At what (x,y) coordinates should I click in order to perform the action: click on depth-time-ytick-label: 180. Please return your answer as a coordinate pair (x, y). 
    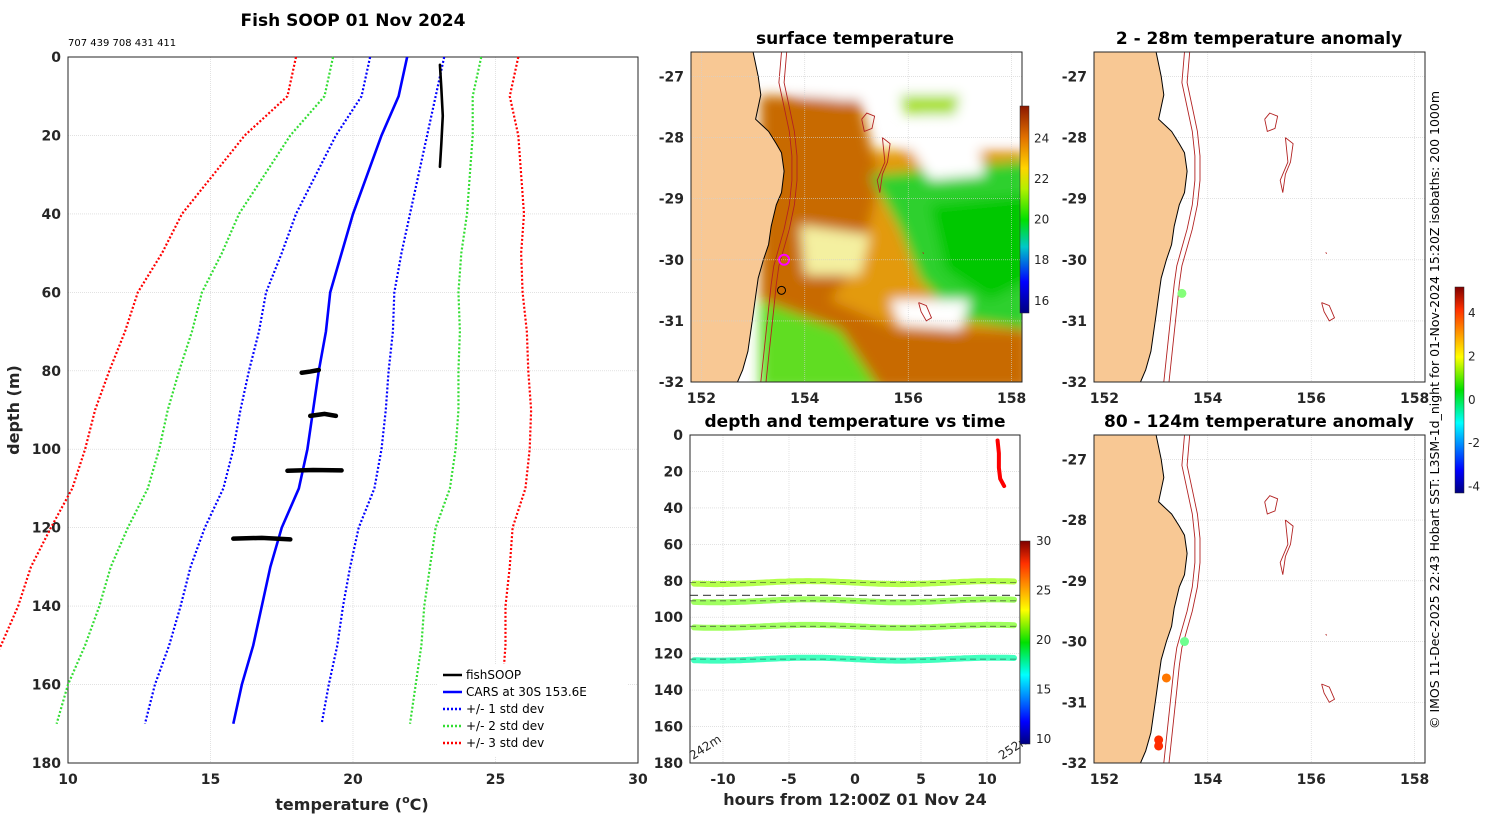
    Looking at the image, I should click on (668, 764).